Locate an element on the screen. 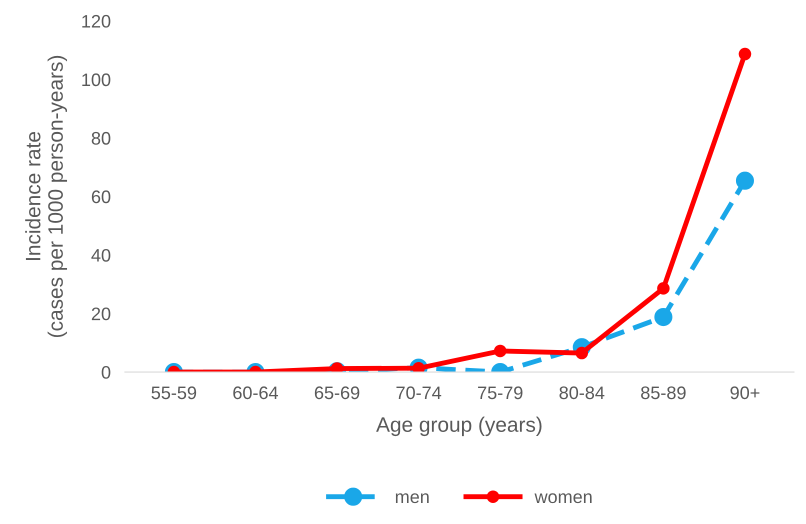 The height and width of the screenshot is (524, 806). y-tick-label: 80 is located at coordinates (101, 138).